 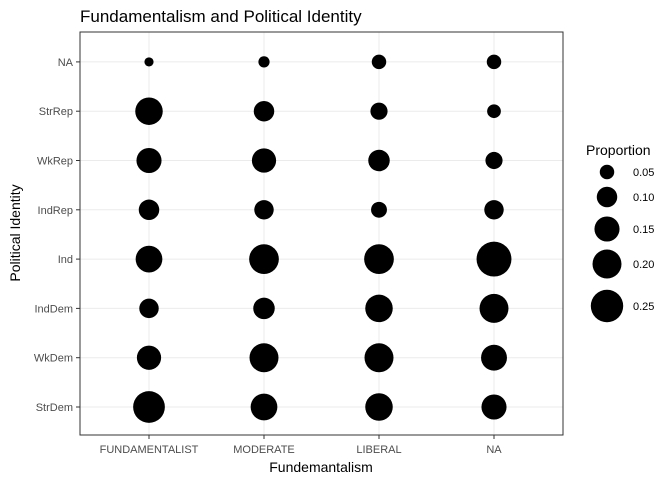 What do you see at coordinates (378, 450) in the screenshot?
I see `x-tick-label: LIBERAL` at bounding box center [378, 450].